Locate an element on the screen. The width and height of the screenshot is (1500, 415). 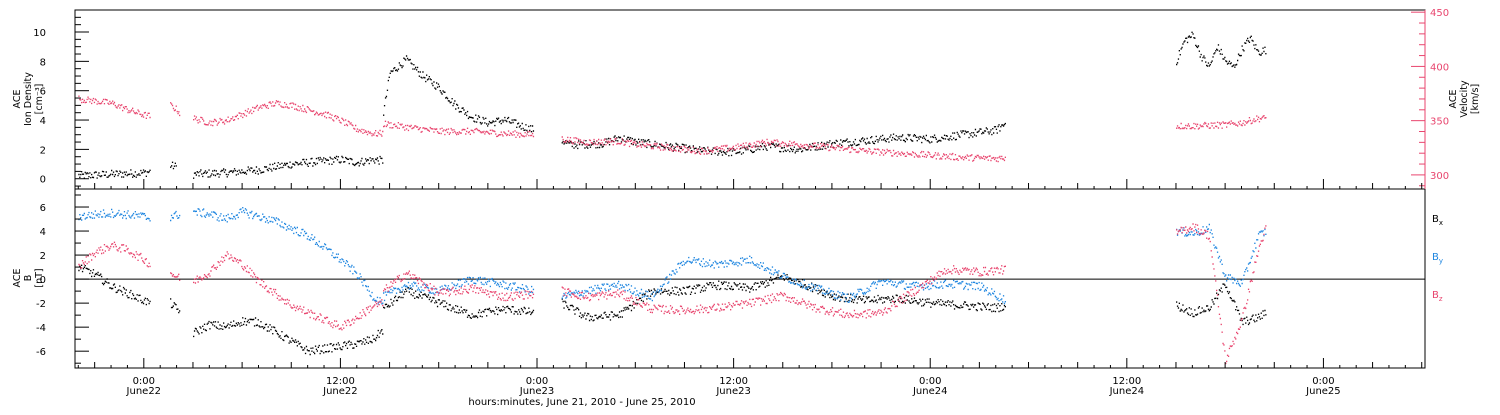
density-tick-label: 6 is located at coordinates (43, 92).